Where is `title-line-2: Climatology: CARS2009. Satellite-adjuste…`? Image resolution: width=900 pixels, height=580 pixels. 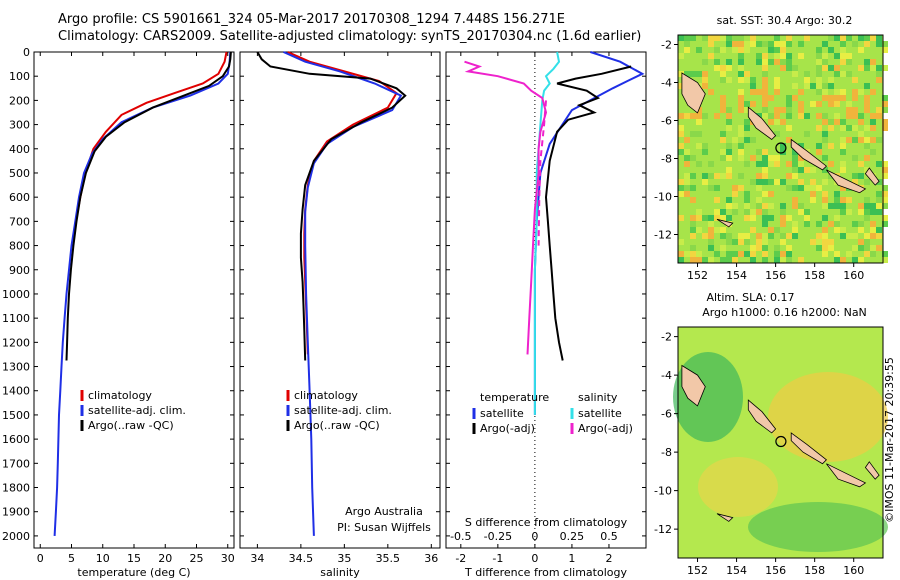 title-line-2: Climatology: CARS2009. Satellite-adjuste… is located at coordinates (350, 36).